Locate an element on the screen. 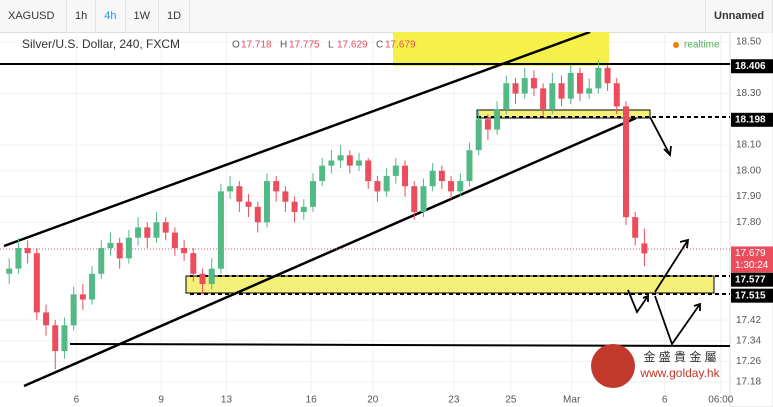  level-label: 18.198 is located at coordinates (750, 119).